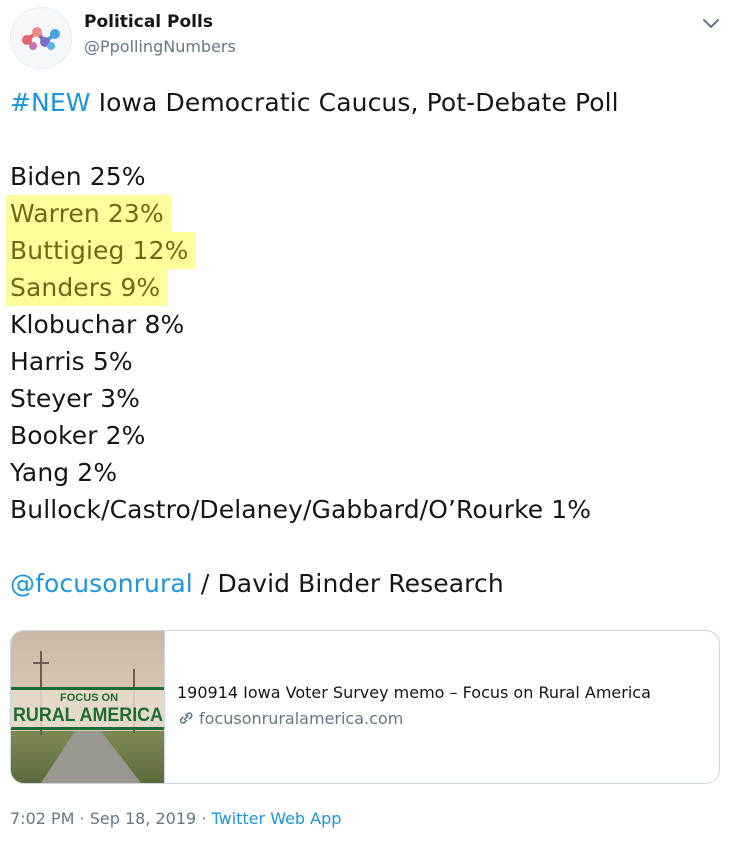 This screenshot has width=733, height=851. Describe the element at coordinates (301, 718) in the screenshot. I see `card-domain-text: focusonruralamerica.com` at that location.